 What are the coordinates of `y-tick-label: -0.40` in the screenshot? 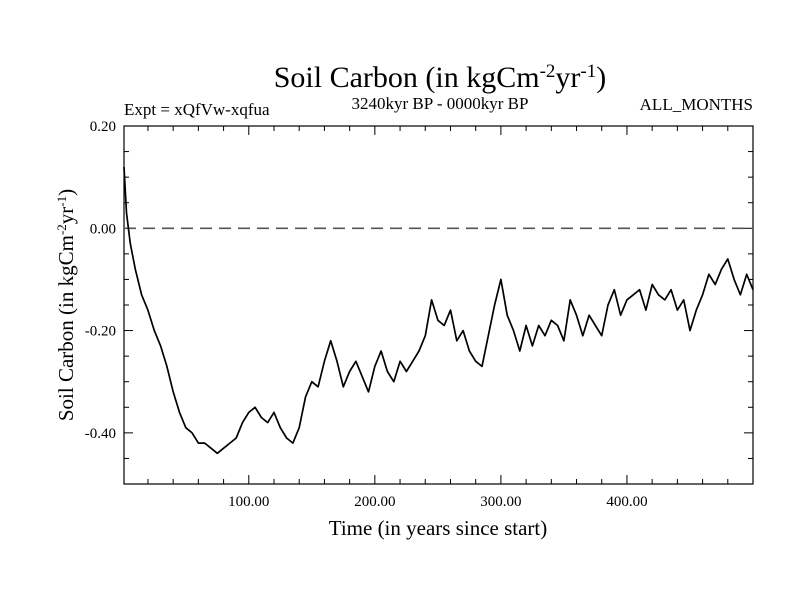 It's located at (100, 434).